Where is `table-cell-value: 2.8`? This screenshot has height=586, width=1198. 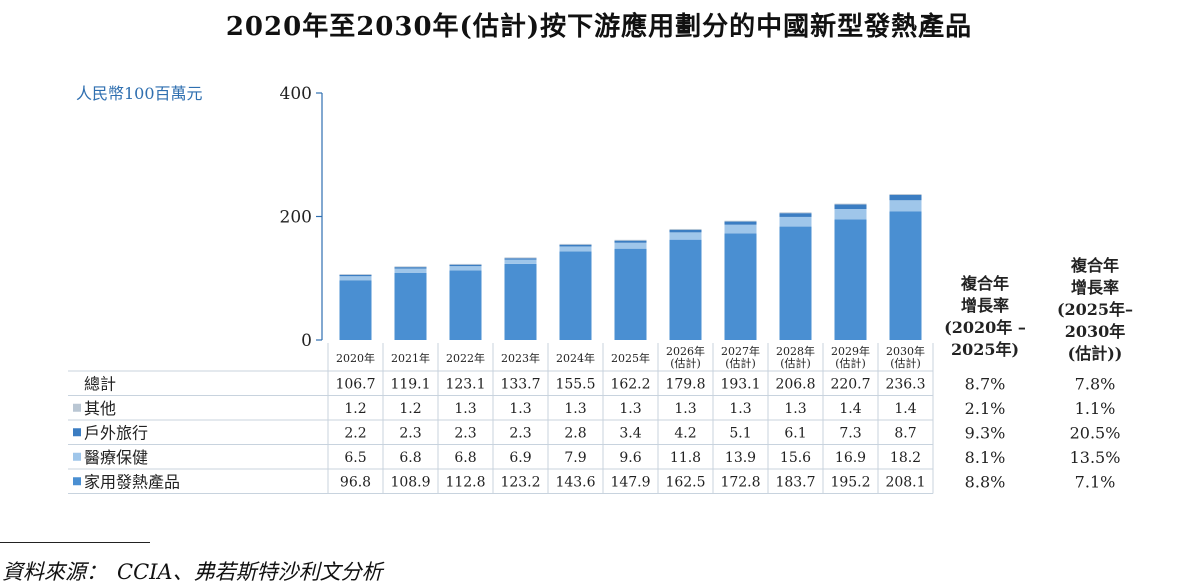
table-cell-value: 2.8 is located at coordinates (575, 433).